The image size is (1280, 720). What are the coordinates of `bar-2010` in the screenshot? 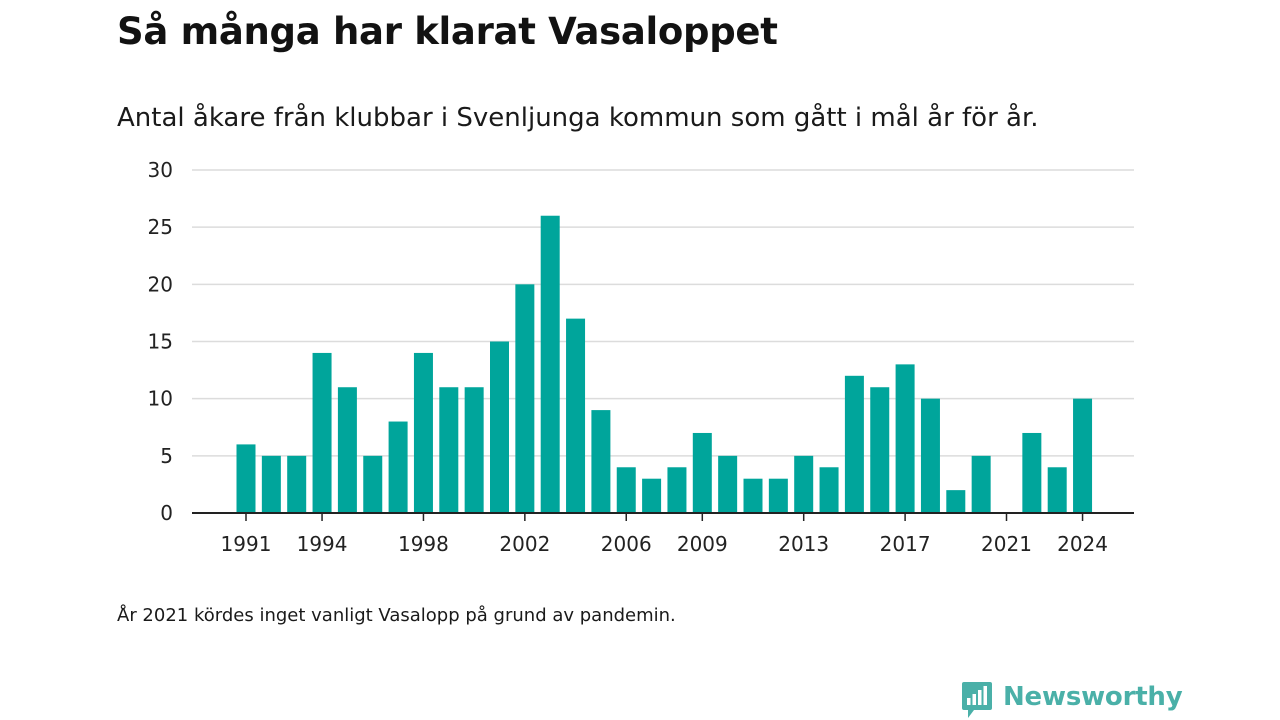 It's located at (728, 484).